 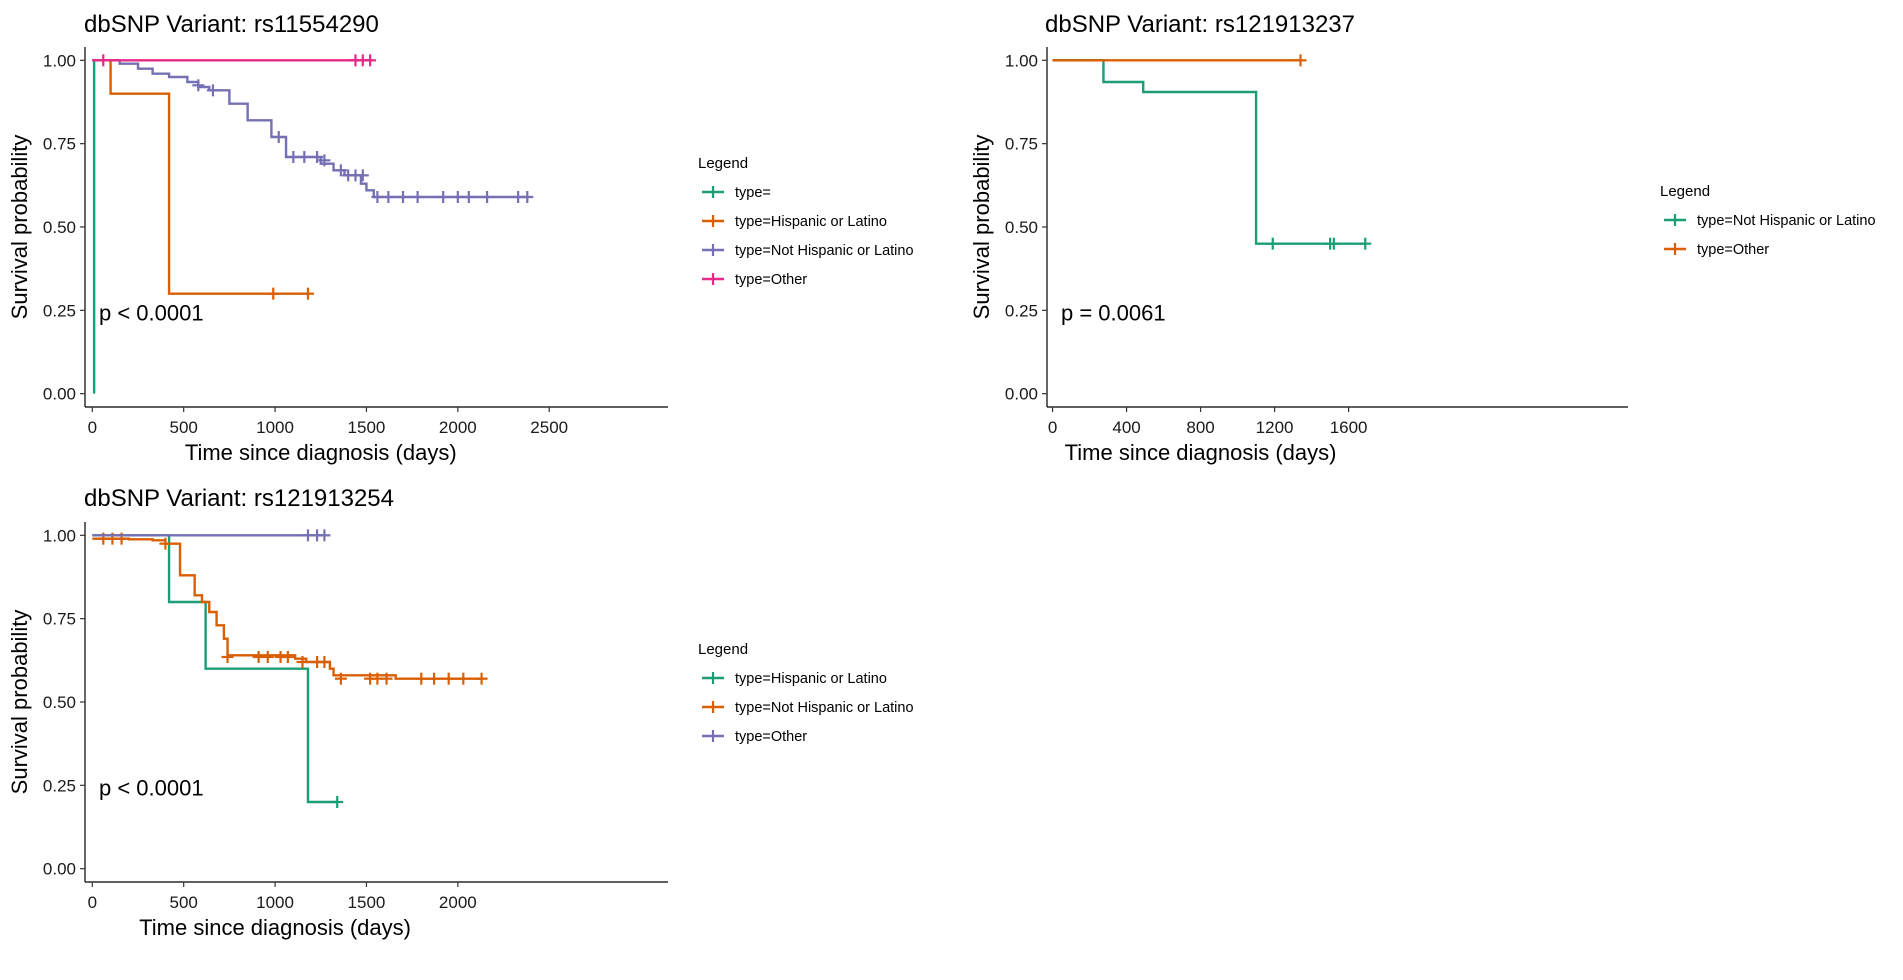 What do you see at coordinates (1275, 427) in the screenshot?
I see `x-tick-label: 1200` at bounding box center [1275, 427].